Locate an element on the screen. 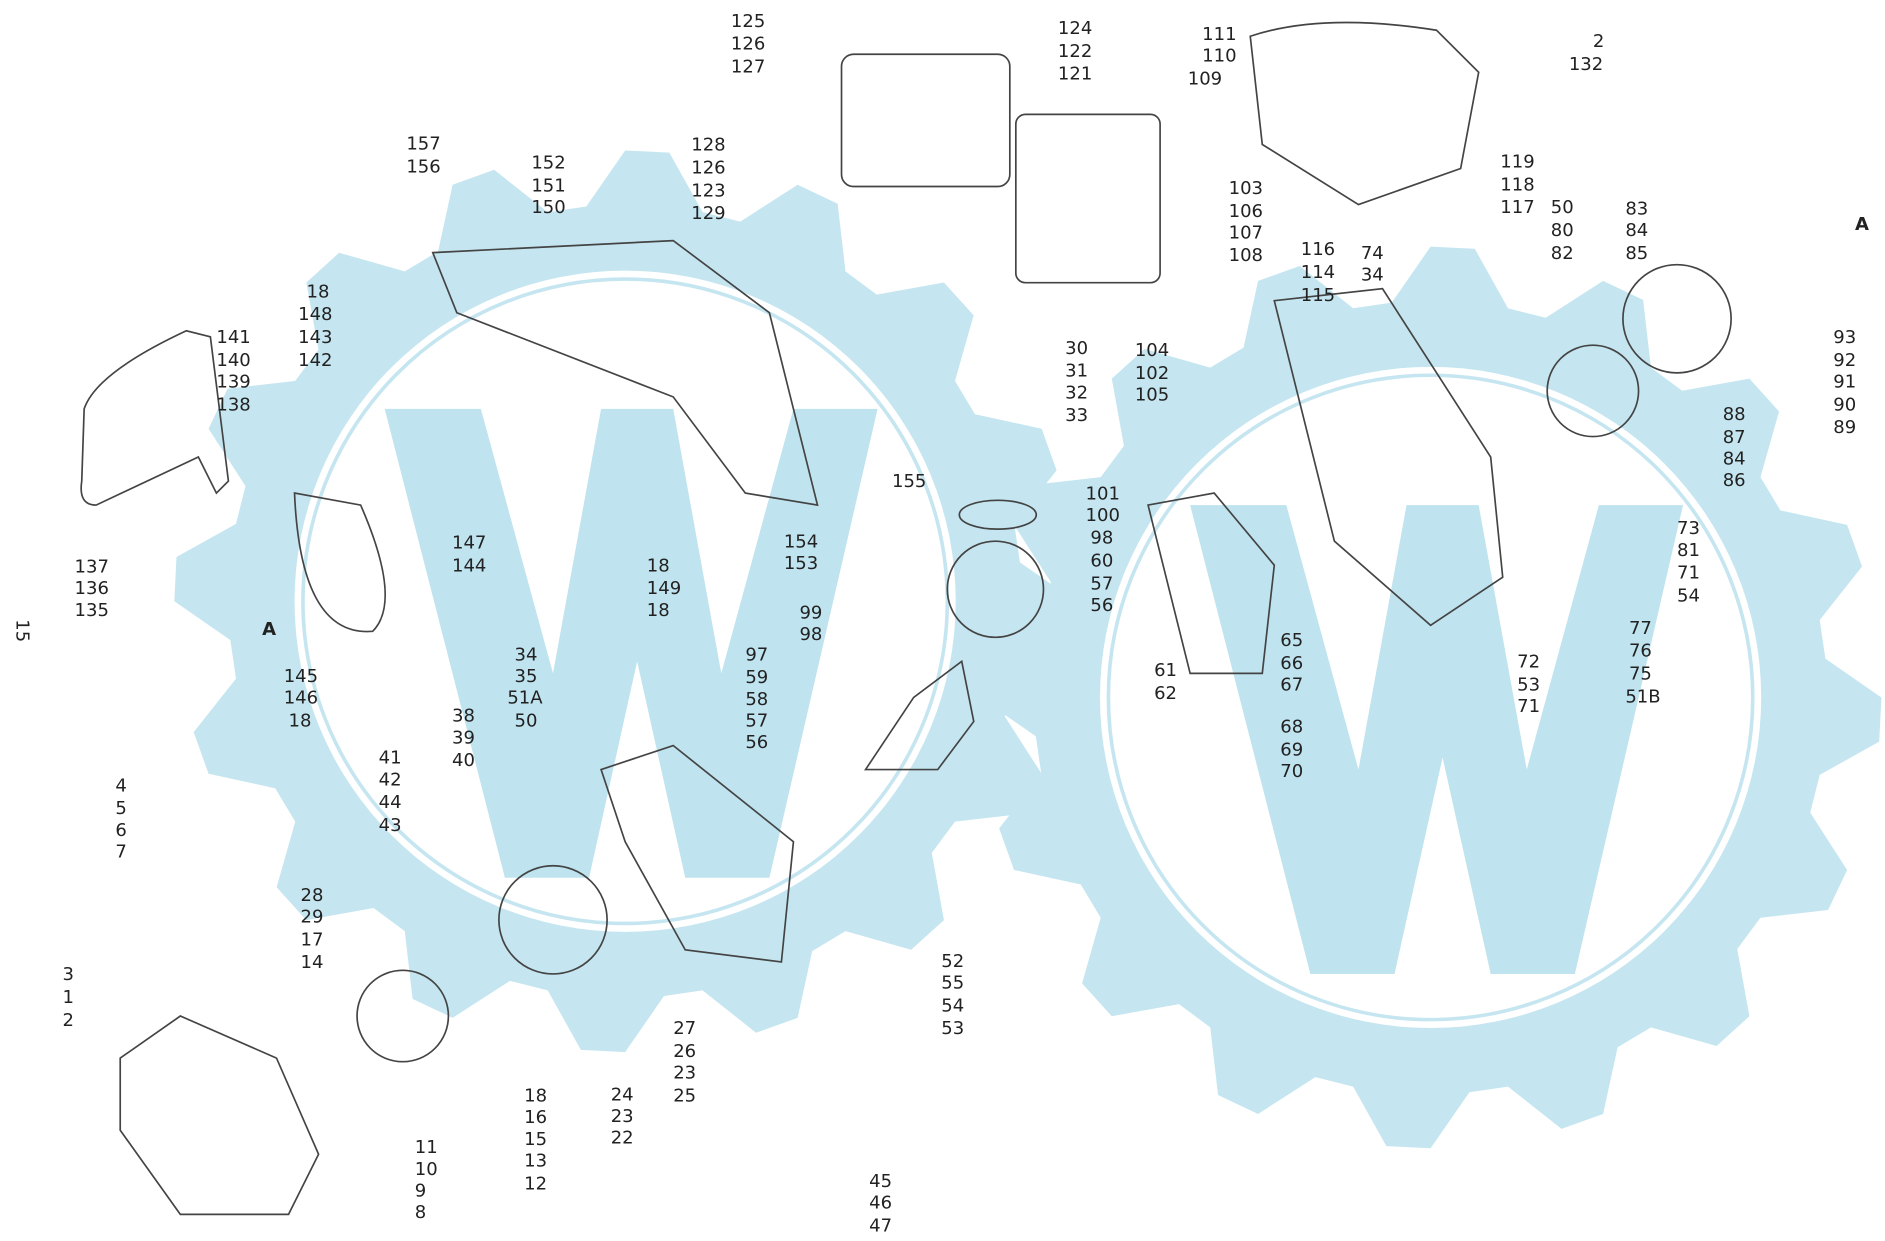 The width and height of the screenshot is (1885, 1241). part-number: 50 is located at coordinates (526, 720).